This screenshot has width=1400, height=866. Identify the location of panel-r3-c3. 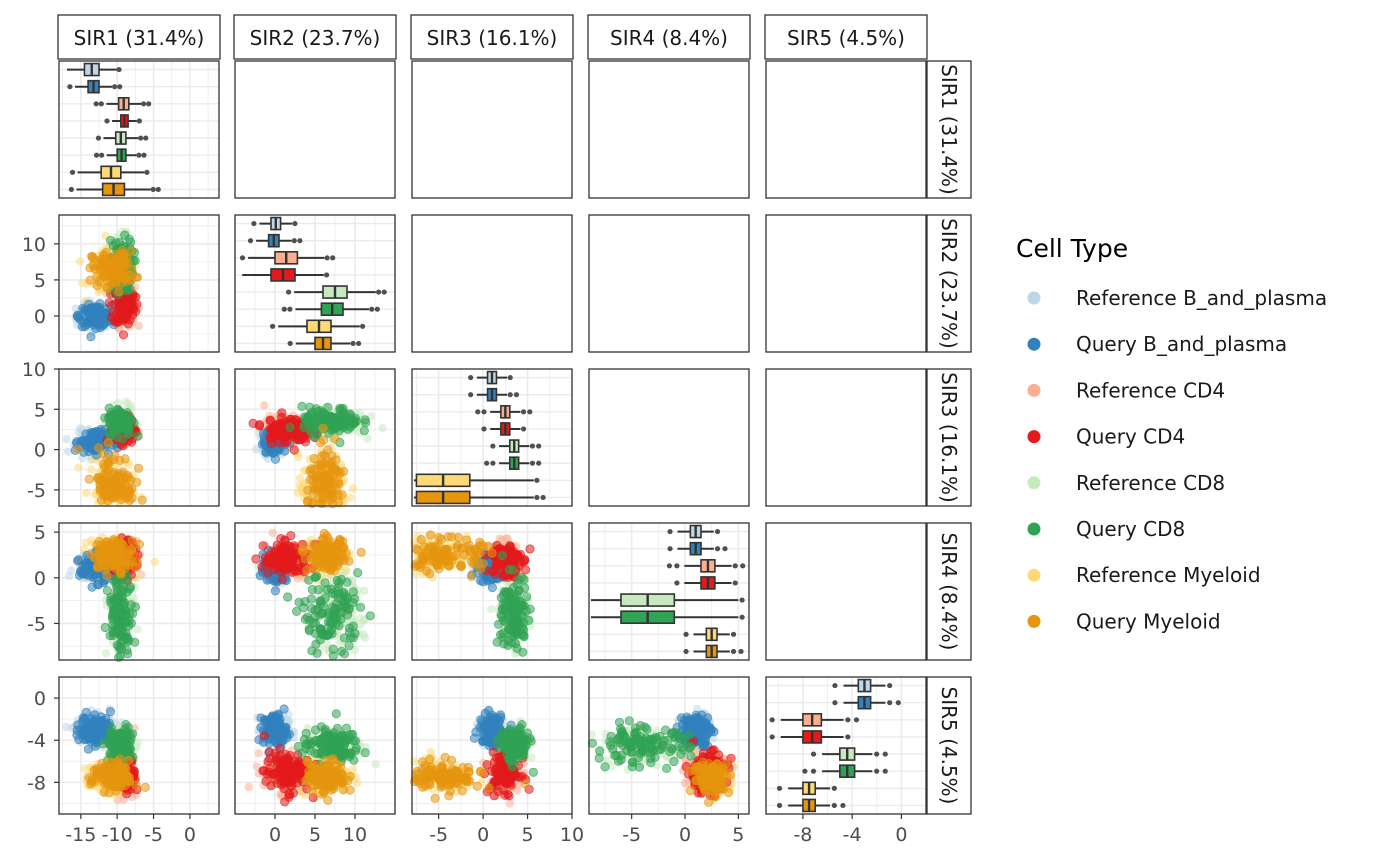
(492, 437).